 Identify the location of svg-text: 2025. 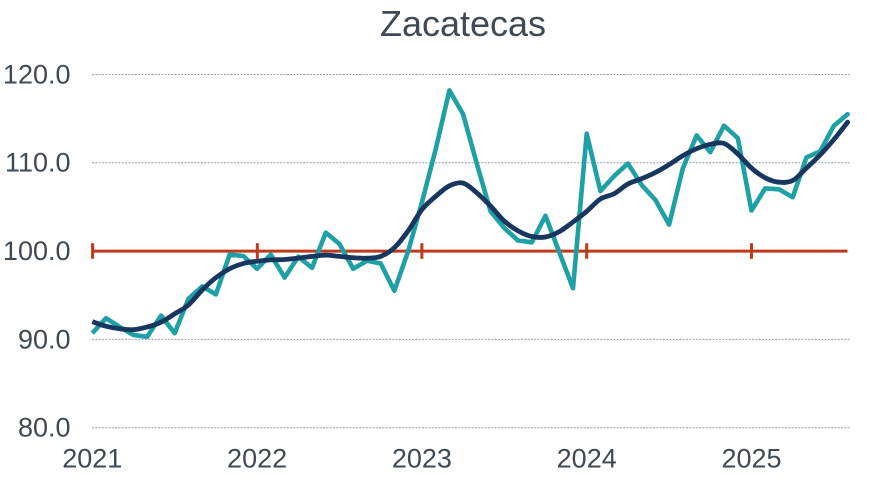
(751, 459).